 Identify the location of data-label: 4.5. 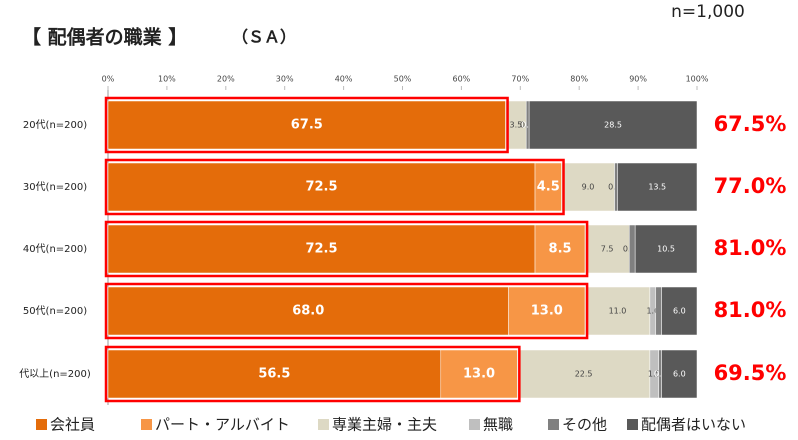
(548, 187).